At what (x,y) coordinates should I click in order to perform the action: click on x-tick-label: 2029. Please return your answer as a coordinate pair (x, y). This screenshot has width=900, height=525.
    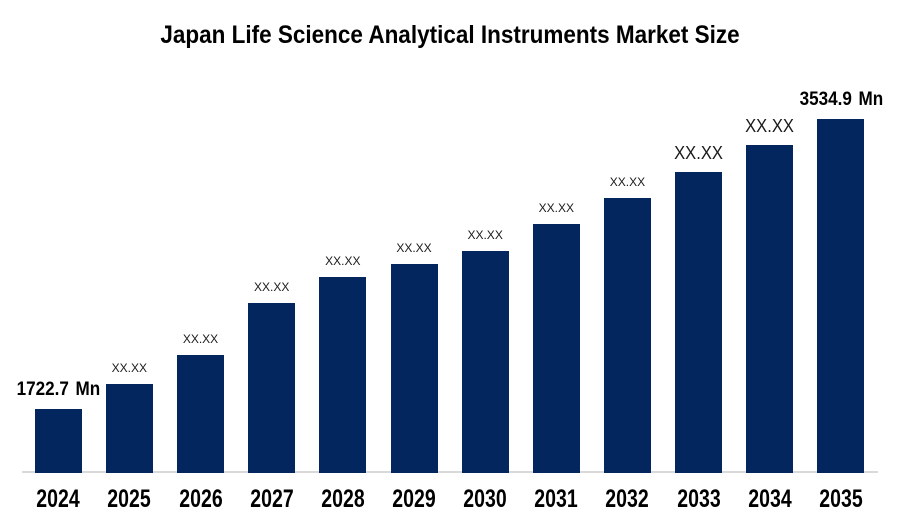
    Looking at the image, I should click on (414, 499).